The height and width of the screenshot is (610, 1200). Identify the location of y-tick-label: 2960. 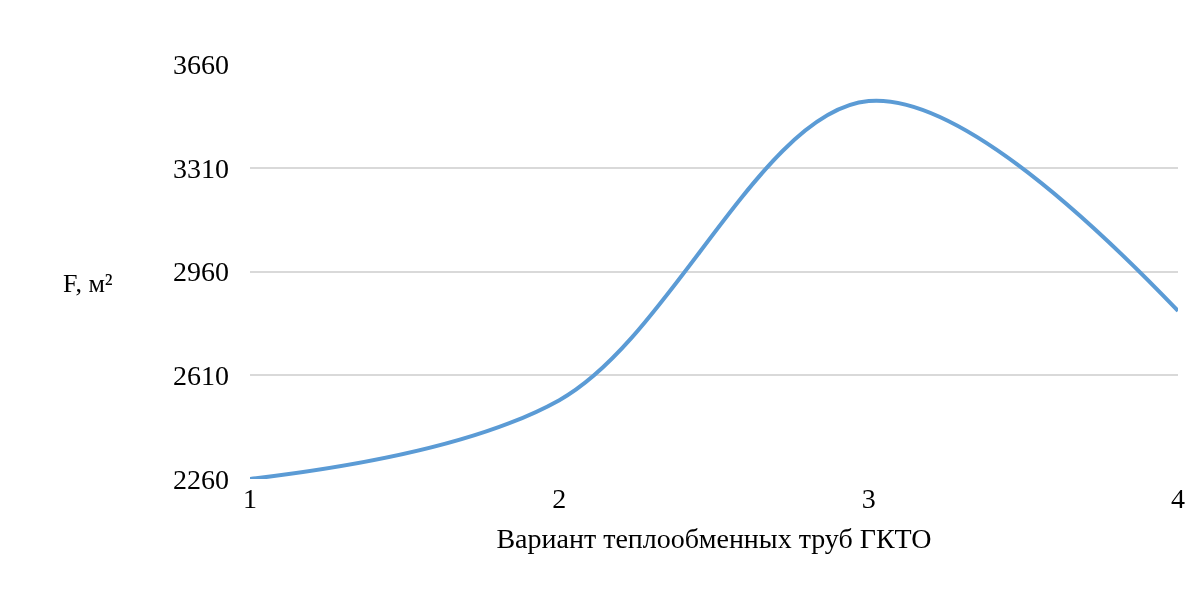
(201, 272).